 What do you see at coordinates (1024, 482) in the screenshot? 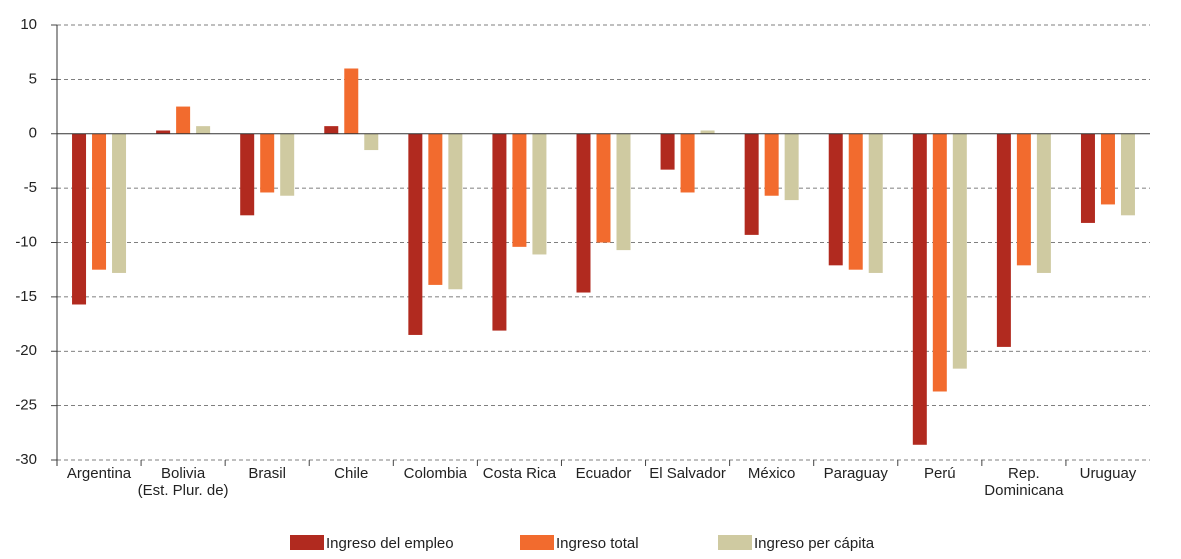
I see `x-tick-label: Rep. Dominicana` at bounding box center [1024, 482].